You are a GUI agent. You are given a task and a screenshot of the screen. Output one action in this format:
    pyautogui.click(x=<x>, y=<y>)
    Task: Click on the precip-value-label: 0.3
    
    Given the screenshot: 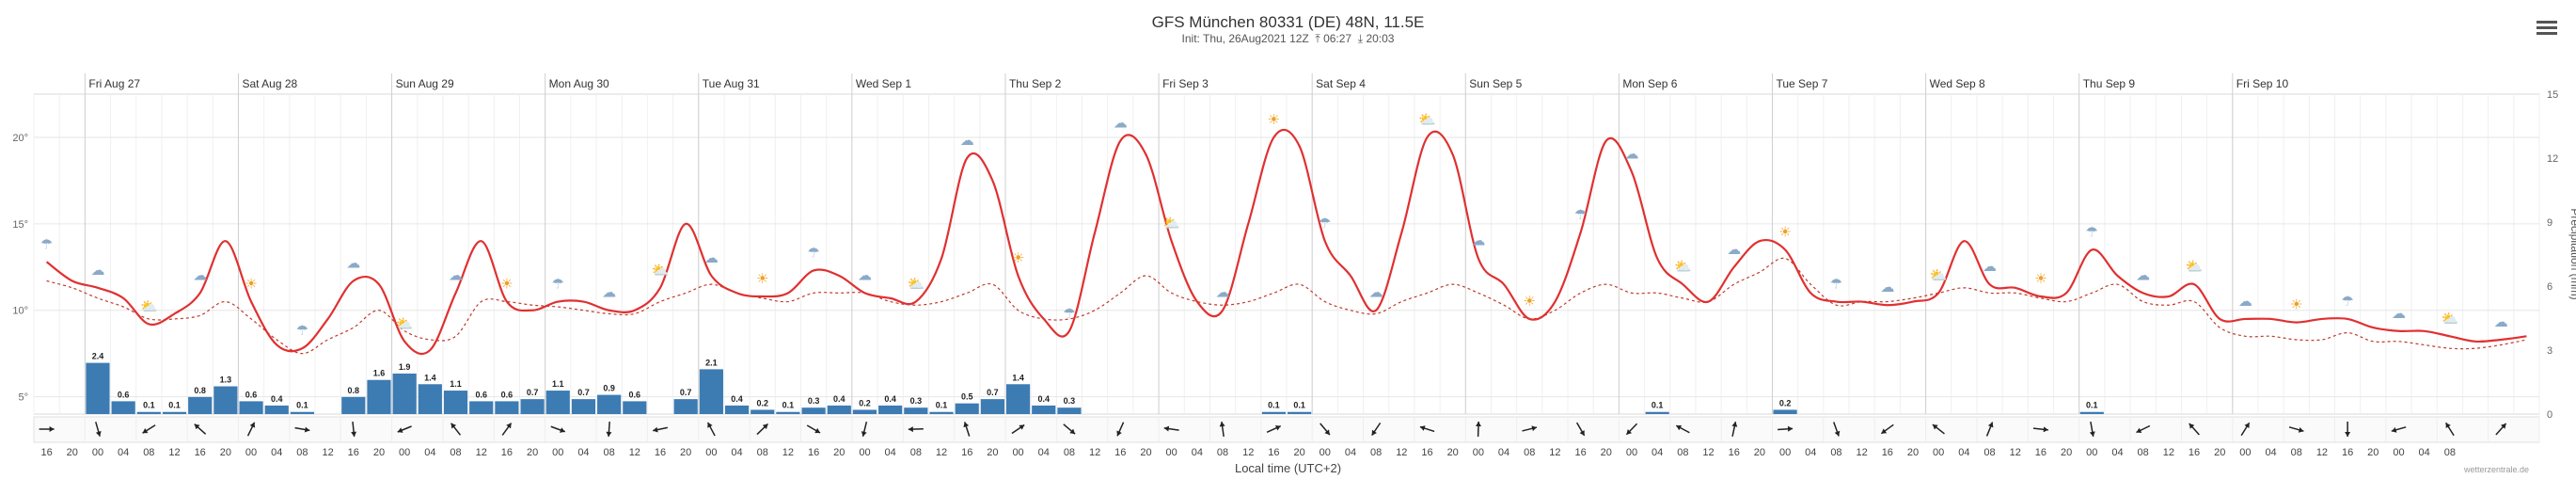 What is the action you would take?
    pyautogui.click(x=814, y=401)
    